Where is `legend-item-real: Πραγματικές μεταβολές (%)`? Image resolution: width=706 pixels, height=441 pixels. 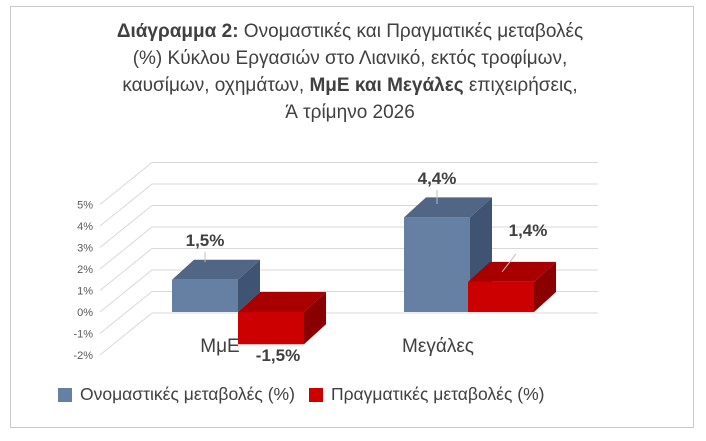
legend-item-real: Πραγματικές μεταβολές (%) is located at coordinates (426, 394).